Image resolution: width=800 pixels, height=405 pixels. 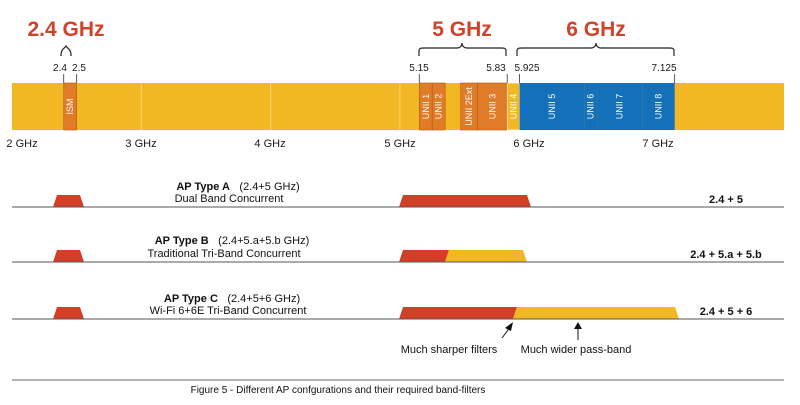 I want to click on freq-tick-2-4: 2.4, so click(x=60, y=68).